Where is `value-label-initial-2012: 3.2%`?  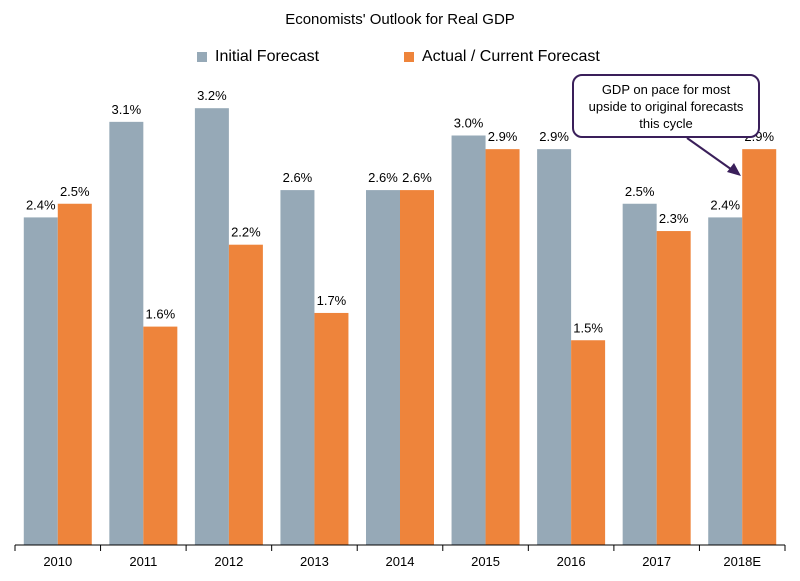
value-label-initial-2012: 3.2% is located at coordinates (212, 95).